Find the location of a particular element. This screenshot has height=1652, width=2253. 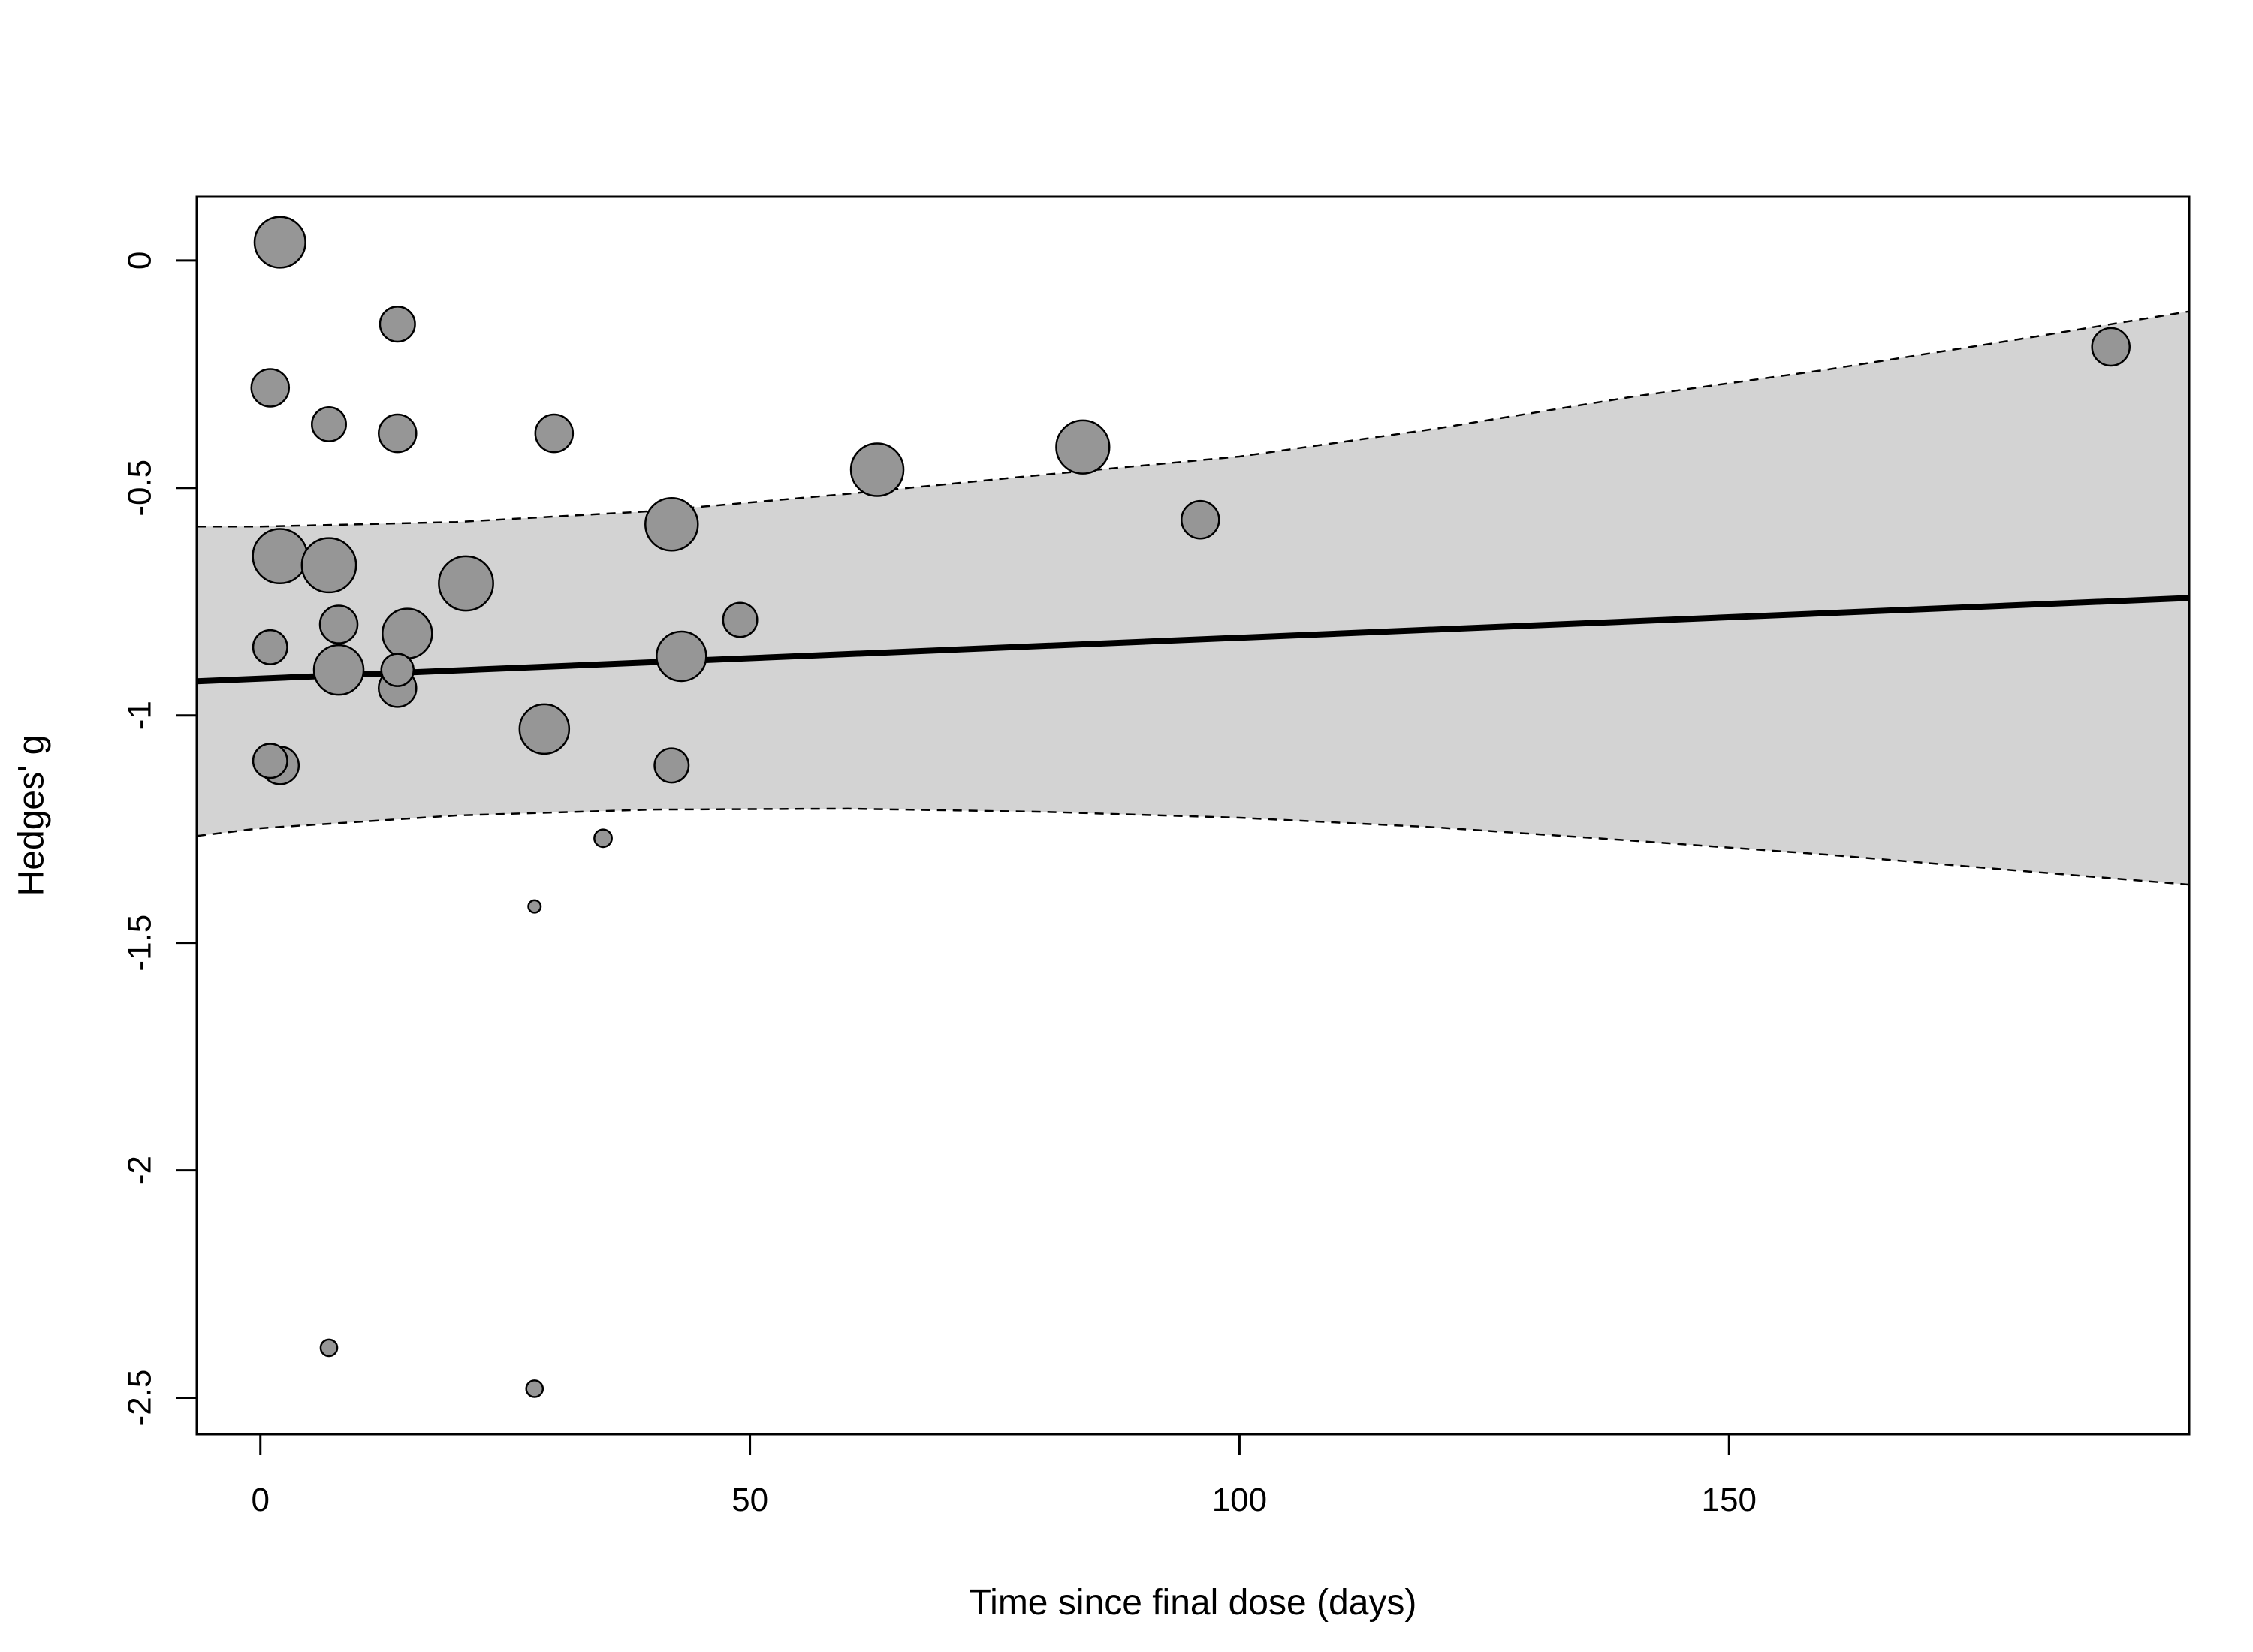

x-tick-label: 0 is located at coordinates (260, 1500).